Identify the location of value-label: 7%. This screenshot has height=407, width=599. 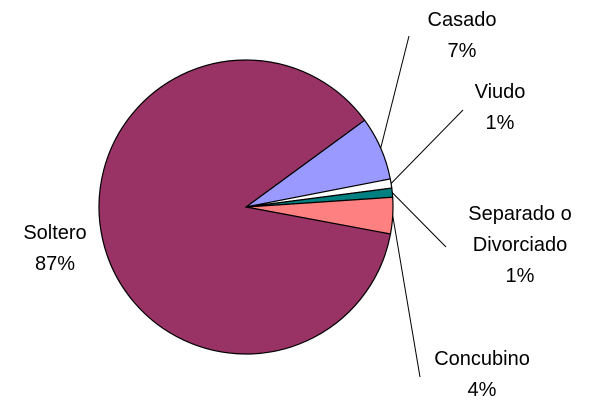
(462, 51).